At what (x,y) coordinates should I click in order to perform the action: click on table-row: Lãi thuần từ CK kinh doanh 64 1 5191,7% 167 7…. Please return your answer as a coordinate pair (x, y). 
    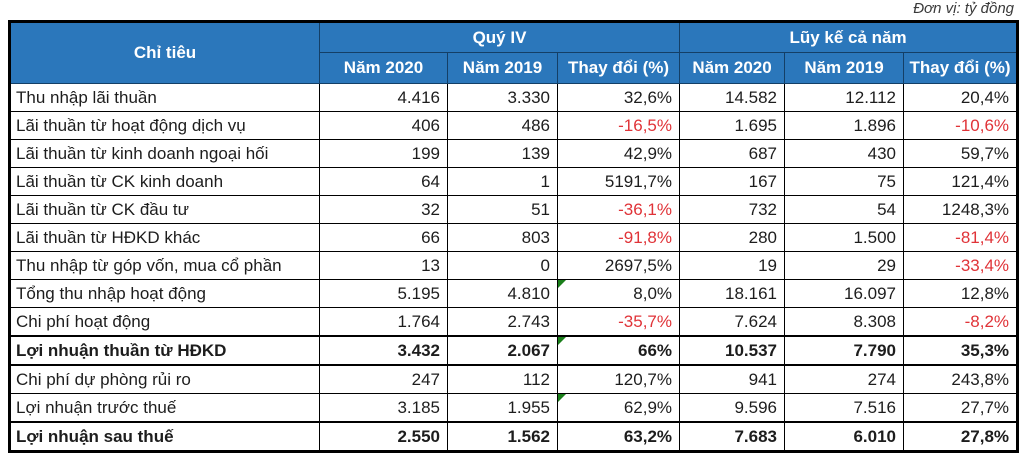
    Looking at the image, I should click on (514, 181).